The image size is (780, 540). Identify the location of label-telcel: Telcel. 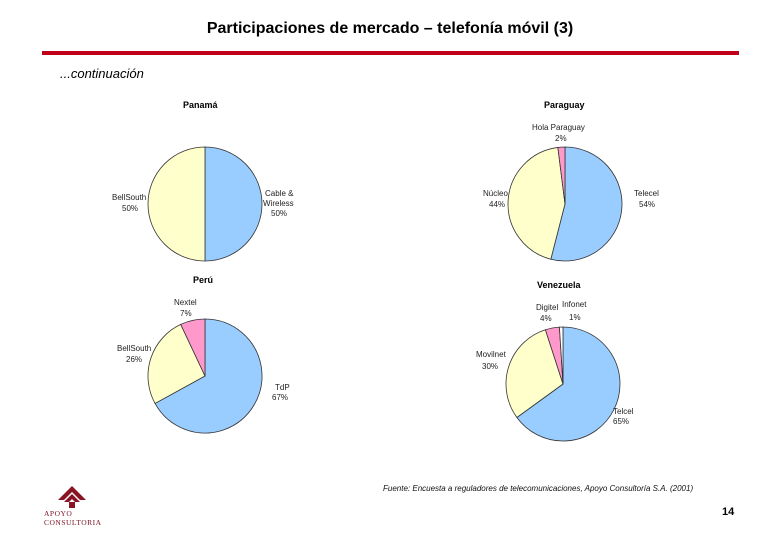
(623, 411).